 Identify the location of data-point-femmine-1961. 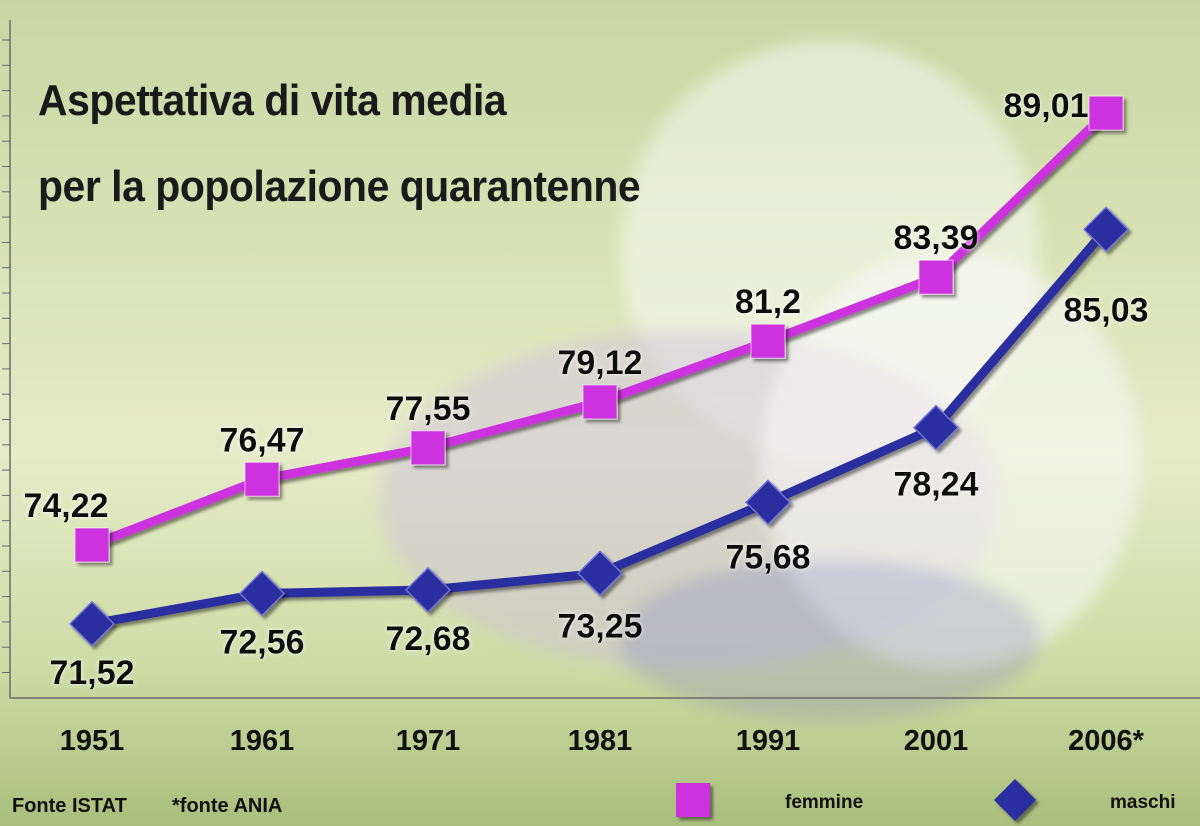
(262, 479).